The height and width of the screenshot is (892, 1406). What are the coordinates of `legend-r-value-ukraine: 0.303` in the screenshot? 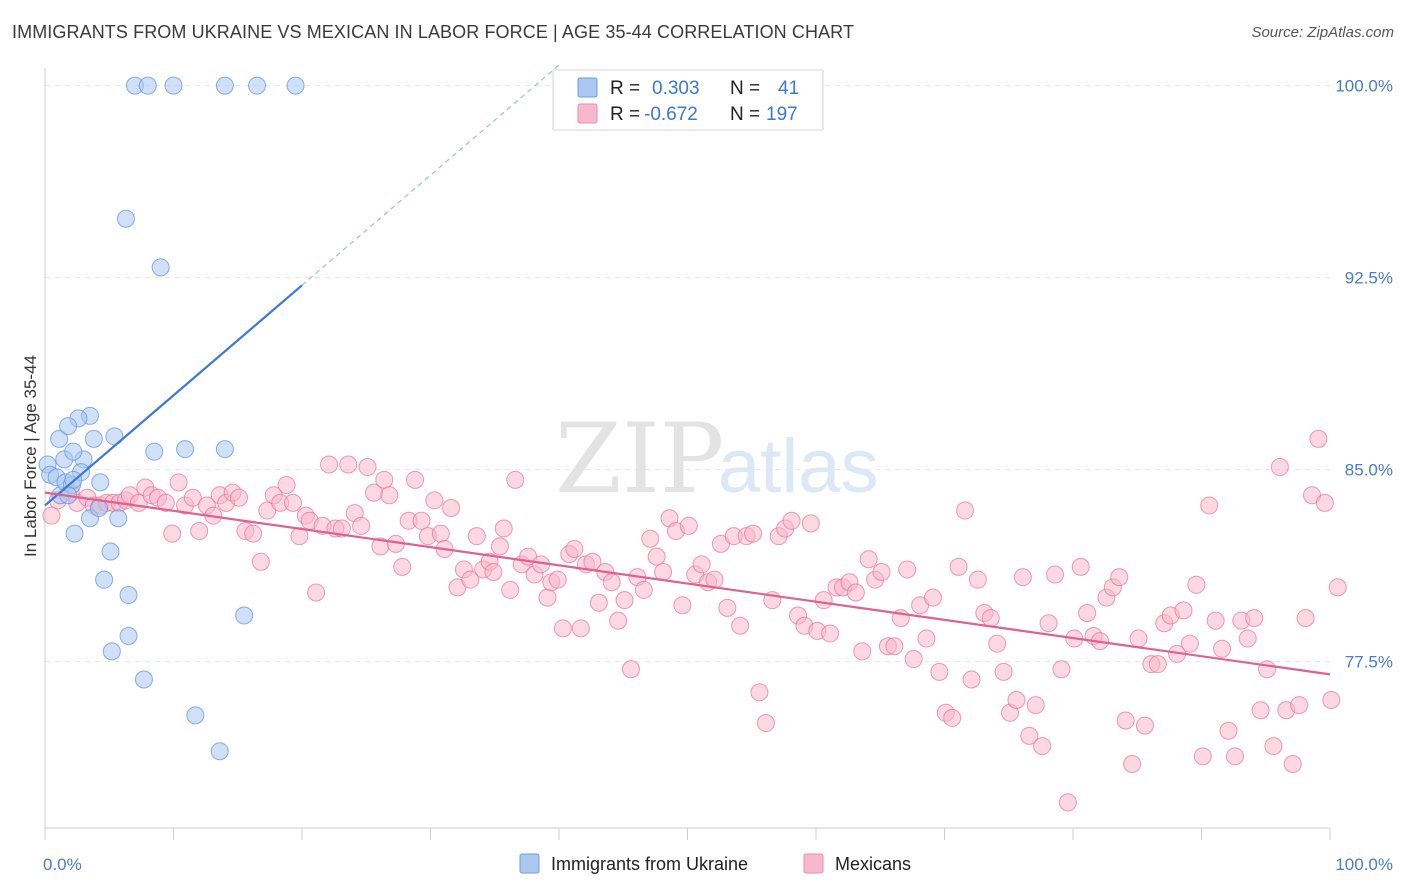 It's located at (676, 88).